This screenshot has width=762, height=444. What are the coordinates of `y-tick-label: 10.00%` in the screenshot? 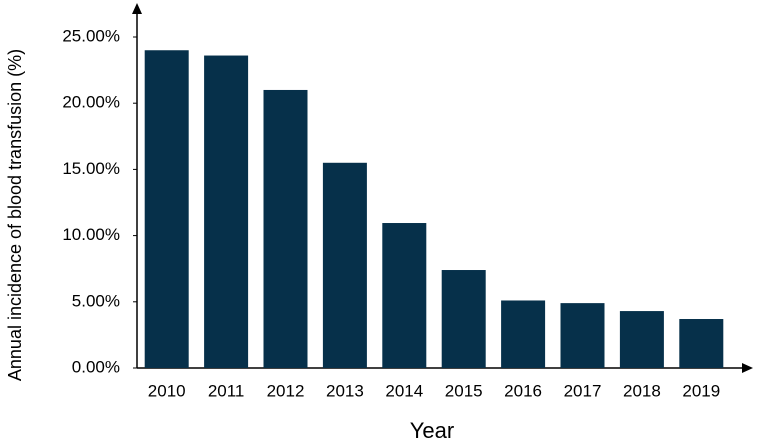 It's located at (91, 234).